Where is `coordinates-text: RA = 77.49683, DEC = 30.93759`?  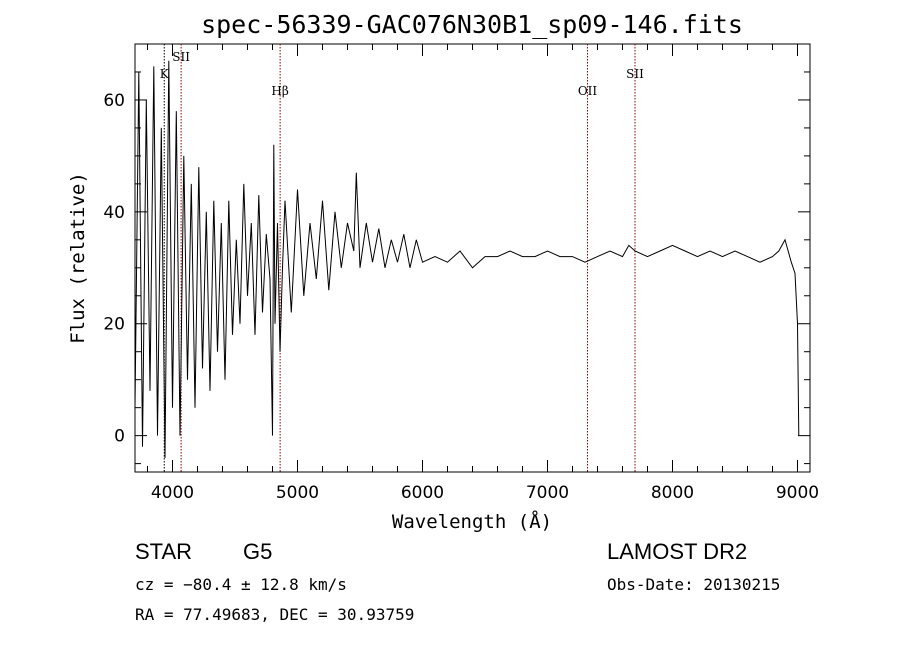
coordinates-text: RA = 77.49683, DEC = 30.93759 is located at coordinates (274, 614).